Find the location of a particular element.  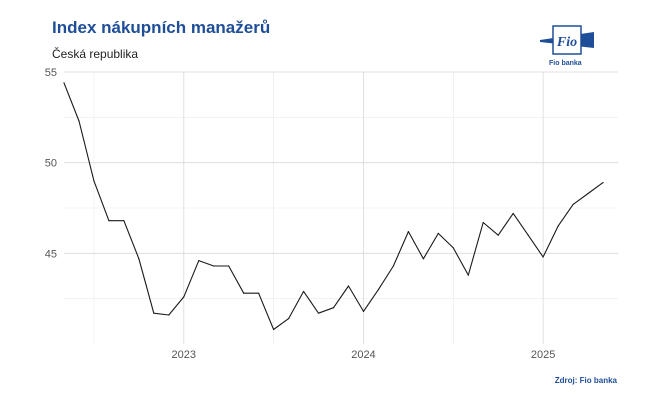

source-note: Zdroj: Fio banka is located at coordinates (585, 380).